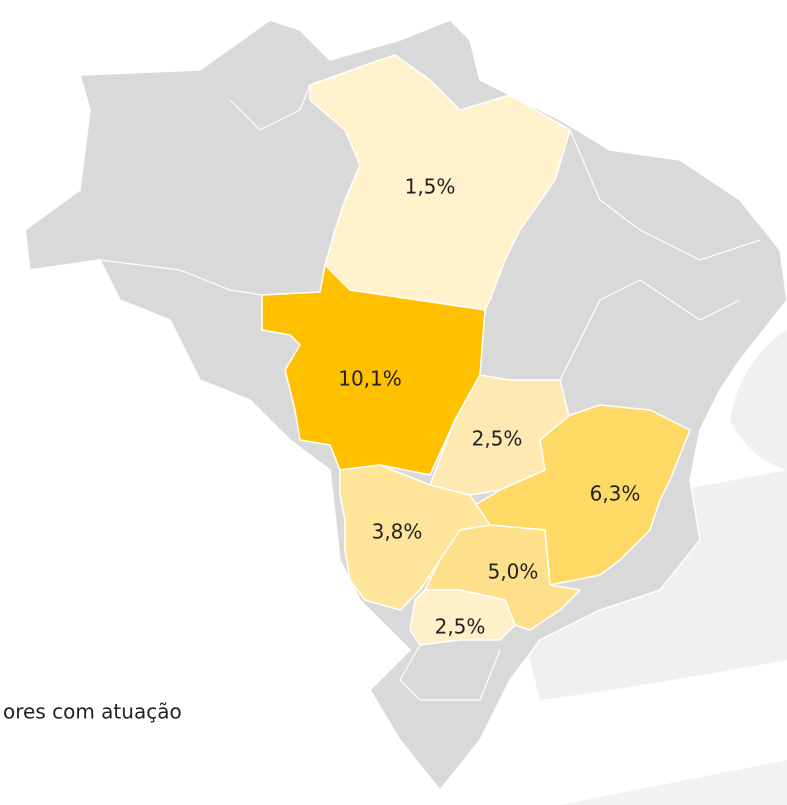  I want to click on region-label: 1,5%, so click(430, 187).